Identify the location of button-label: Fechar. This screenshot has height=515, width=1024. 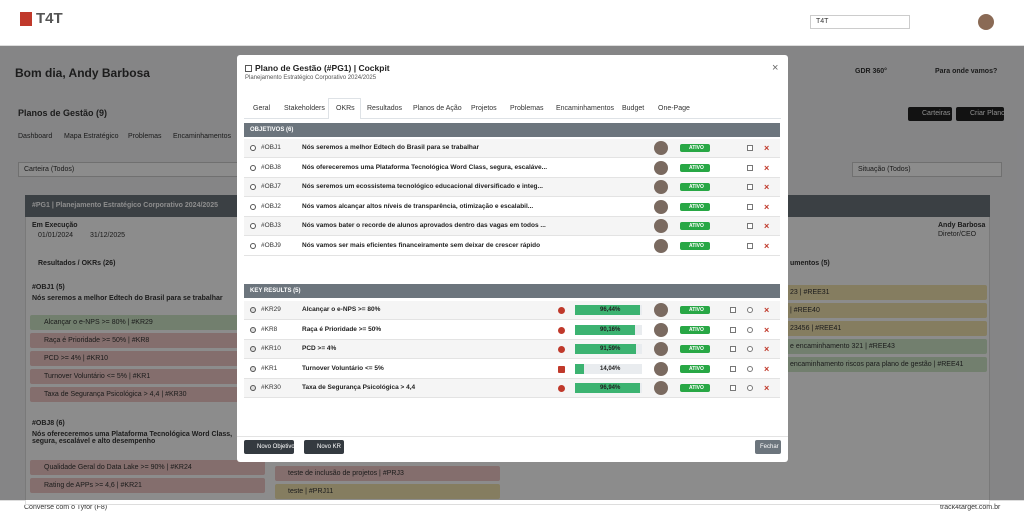
(769, 447).